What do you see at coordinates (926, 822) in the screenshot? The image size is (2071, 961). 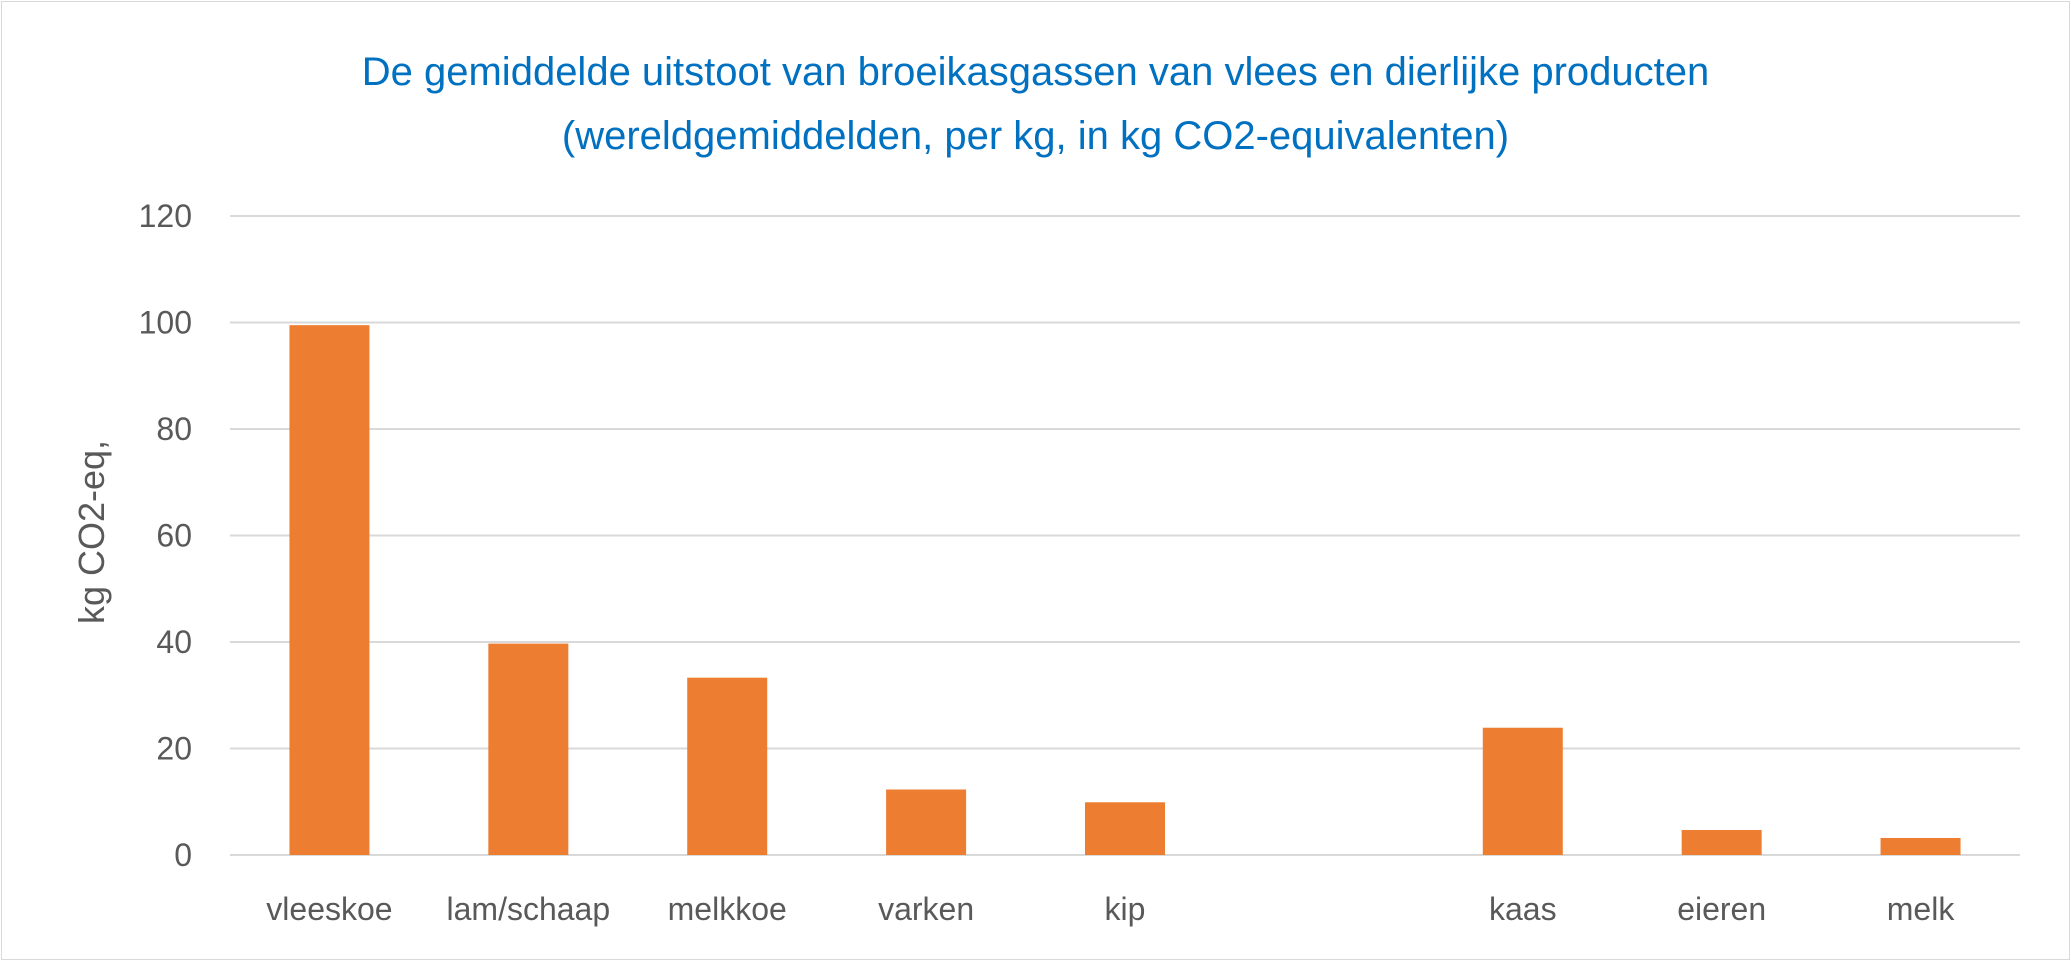 I see `bar-varken` at bounding box center [926, 822].